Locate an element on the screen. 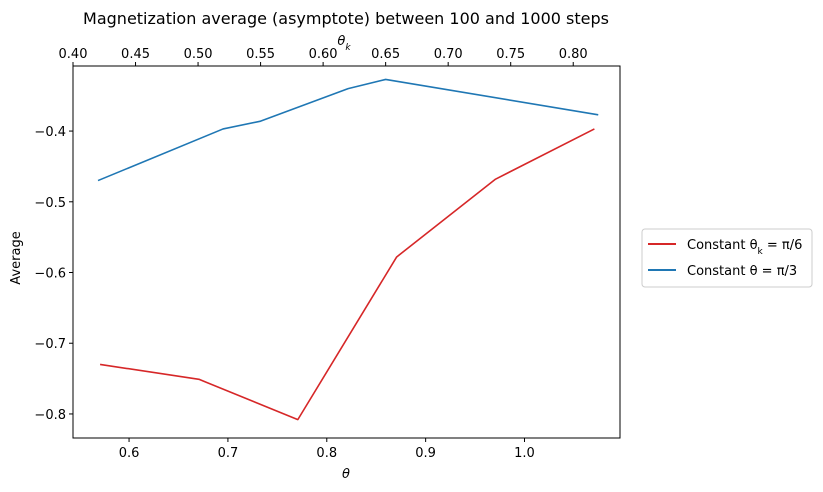 The height and width of the screenshot is (492, 823). x-tick-label: 0.7 is located at coordinates (228, 453).